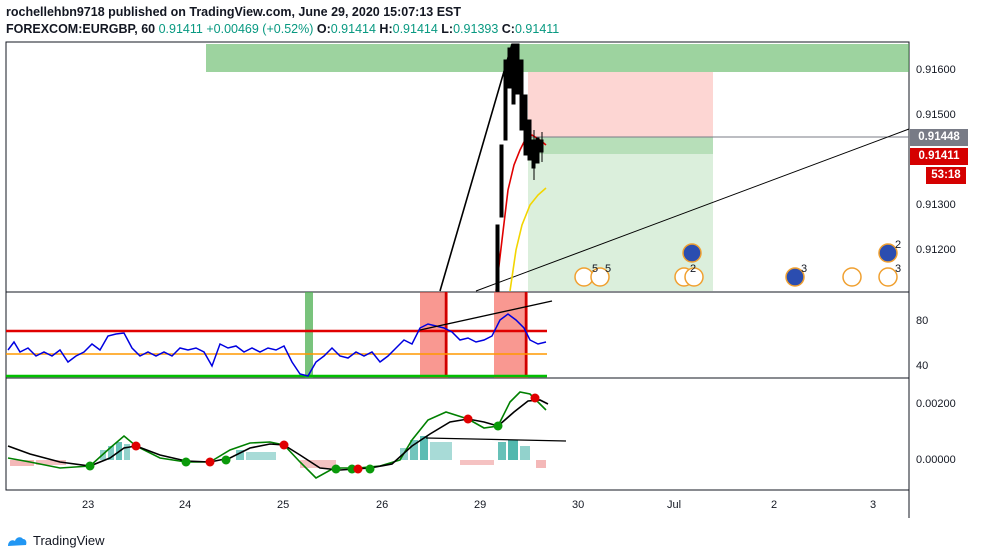 This screenshot has height=556, width=981. Describe the element at coordinates (922, 366) in the screenshot. I see `rsi-tick: 40` at that location.